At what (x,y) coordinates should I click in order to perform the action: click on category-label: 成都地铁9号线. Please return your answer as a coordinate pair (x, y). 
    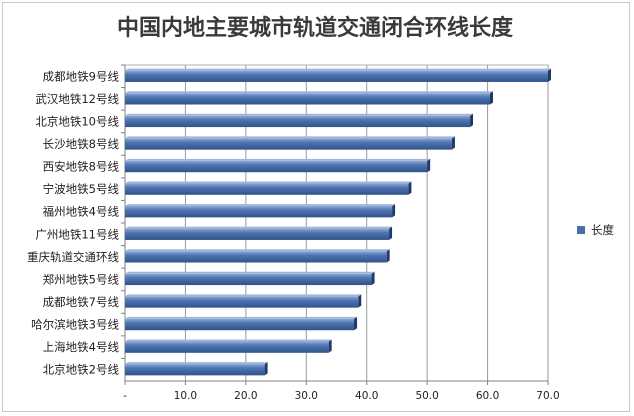
    Looking at the image, I should click on (81, 76).